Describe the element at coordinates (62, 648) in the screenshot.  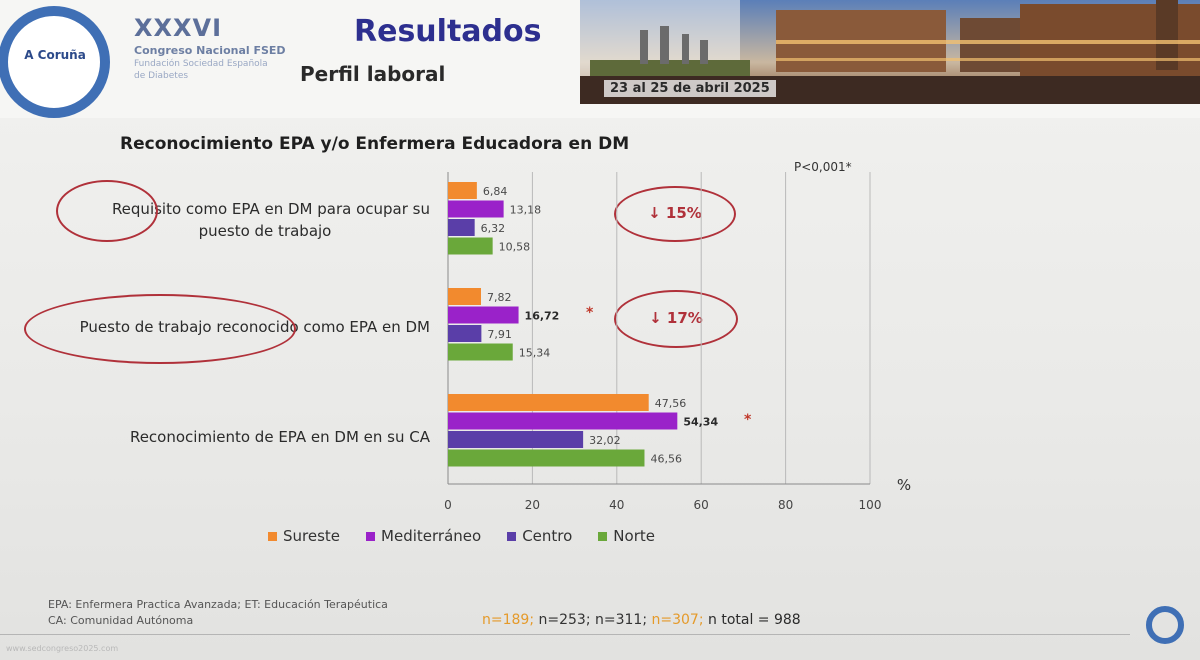
I see `footer-url: www.sedcongreso2025.com` at that location.